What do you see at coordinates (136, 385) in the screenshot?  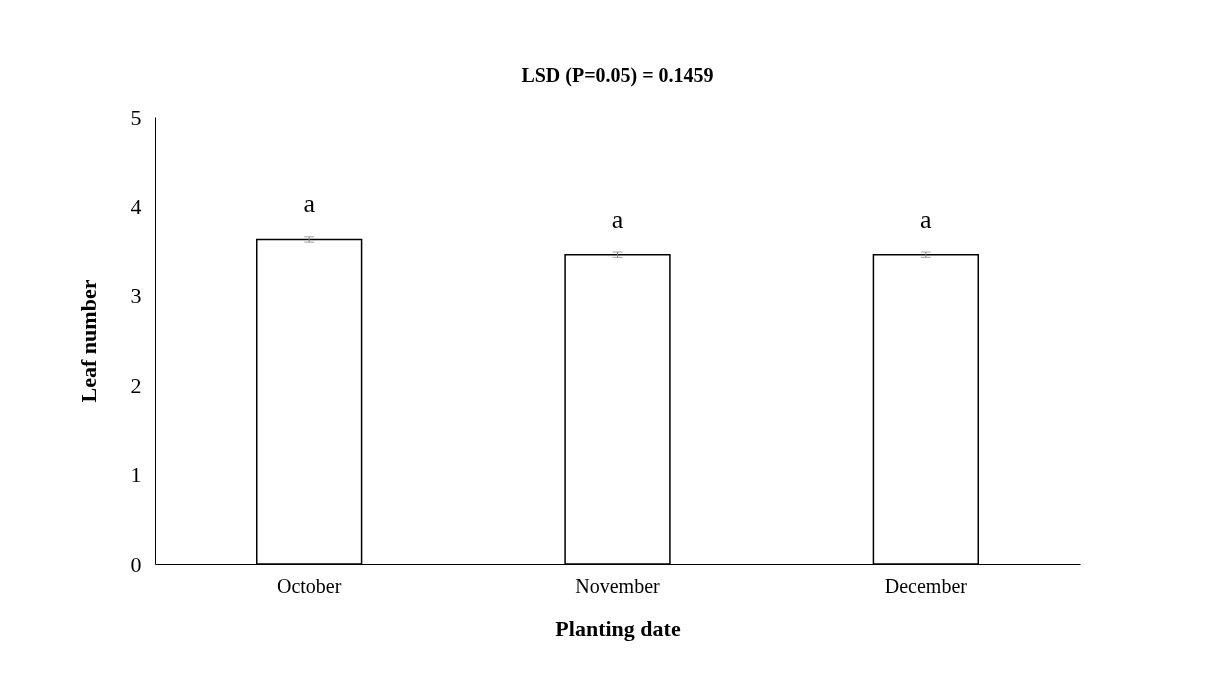 I see `y-tick-label: 2` at bounding box center [136, 385].